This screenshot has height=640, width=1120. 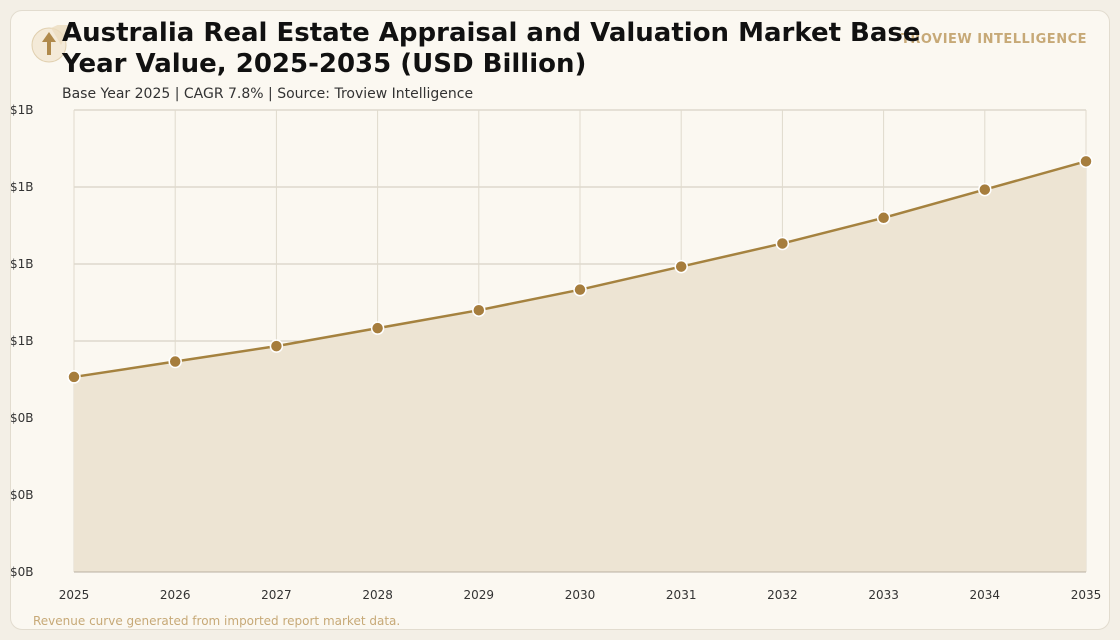 I want to click on x-tick-label: 2030, so click(x=580, y=595).